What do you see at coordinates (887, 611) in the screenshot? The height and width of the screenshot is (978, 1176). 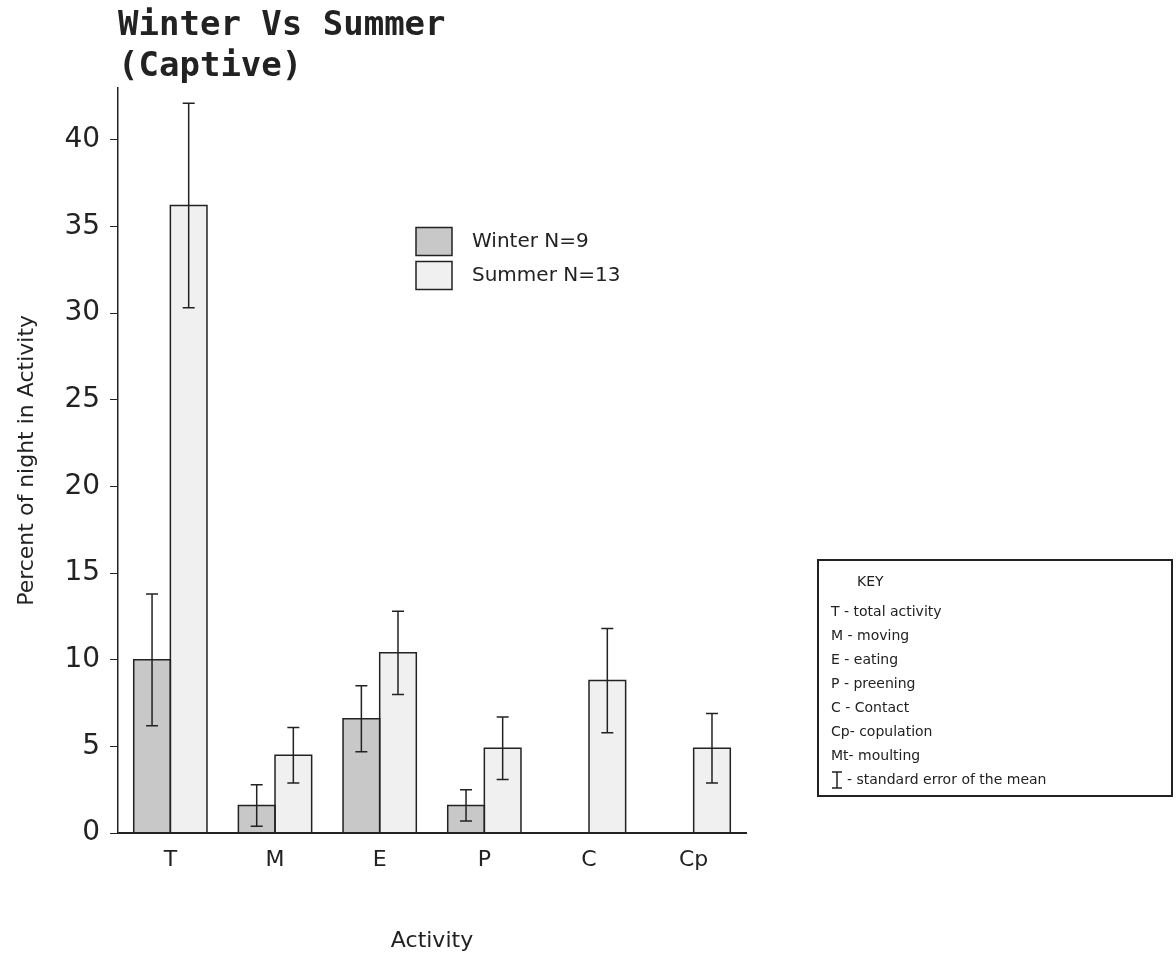 I see `text: T - total activity` at bounding box center [887, 611].